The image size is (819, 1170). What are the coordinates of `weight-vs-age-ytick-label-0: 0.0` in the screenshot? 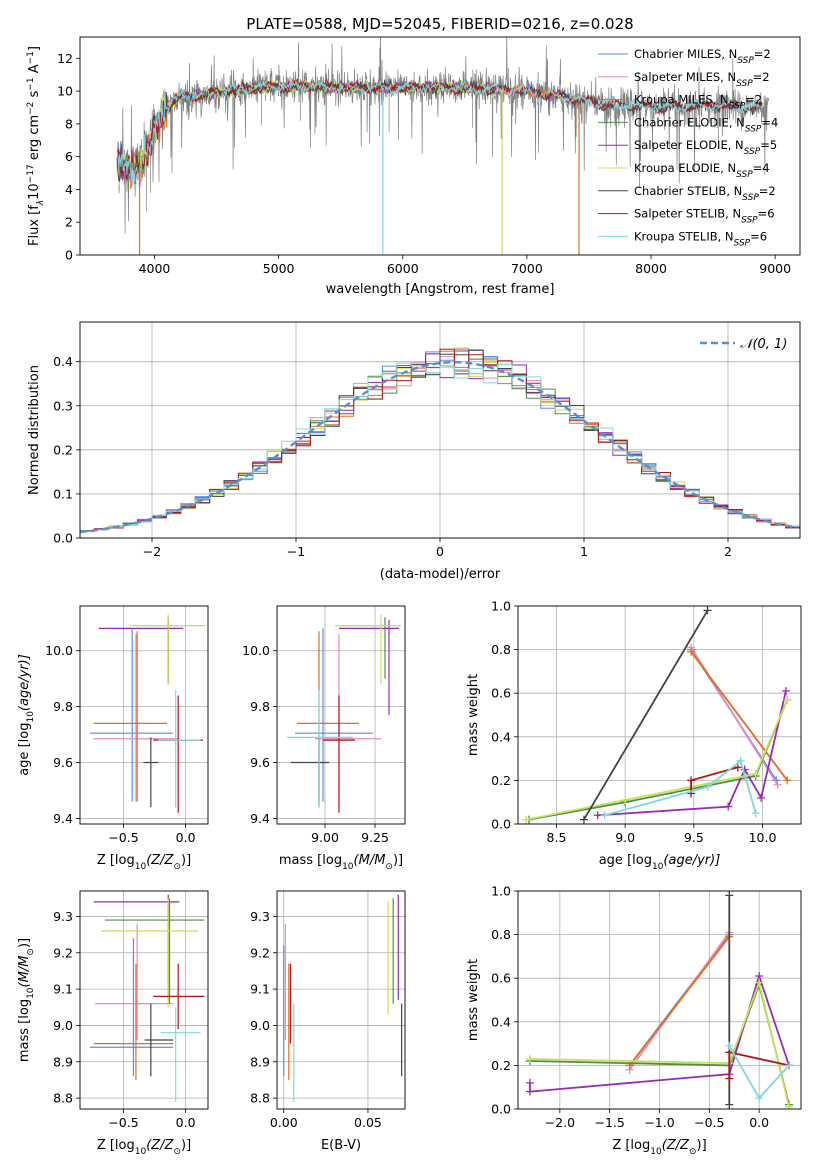 It's located at (501, 824).